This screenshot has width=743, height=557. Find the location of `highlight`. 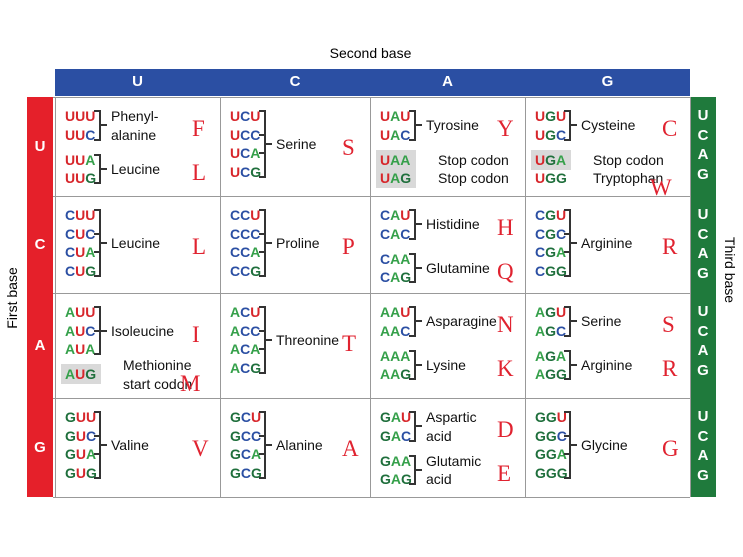

highlight is located at coordinates (396, 159).